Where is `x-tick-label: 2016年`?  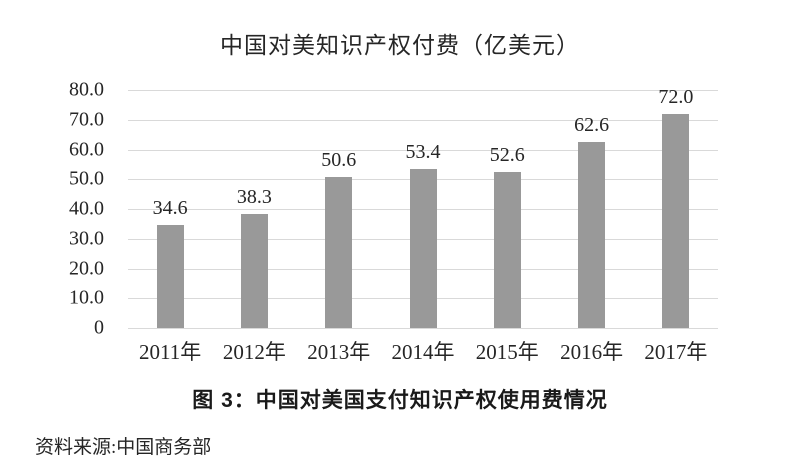 x-tick-label: 2016年 is located at coordinates (592, 352).